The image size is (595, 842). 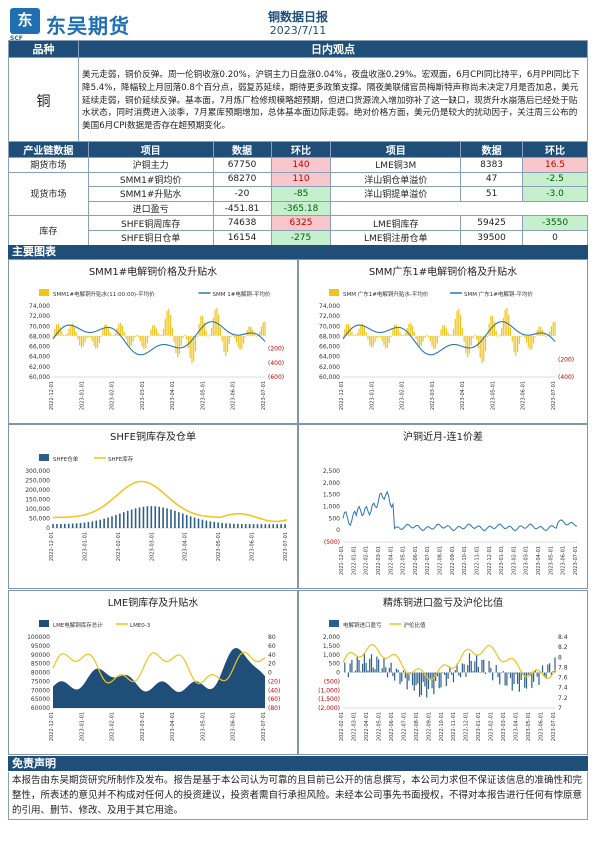 What do you see at coordinates (498, 294) in the screenshot?
I see `legend-label: SMM 广东1#电解铜-平均价` at bounding box center [498, 294].